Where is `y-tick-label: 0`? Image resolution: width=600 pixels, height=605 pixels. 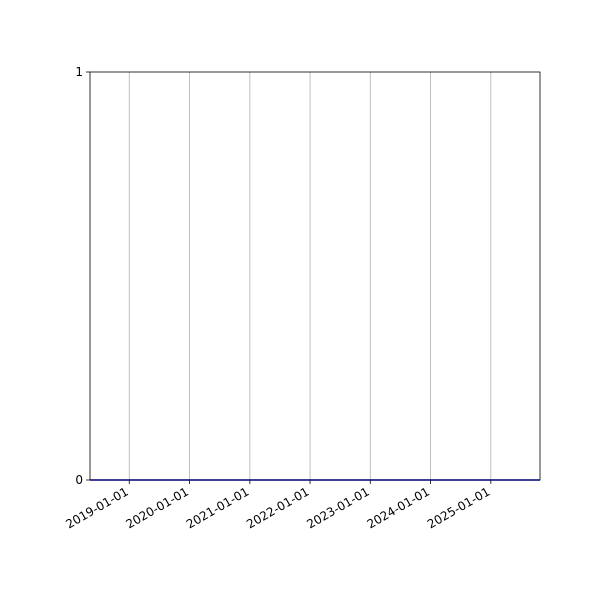 y-tick-label: 0 is located at coordinates (79, 480).